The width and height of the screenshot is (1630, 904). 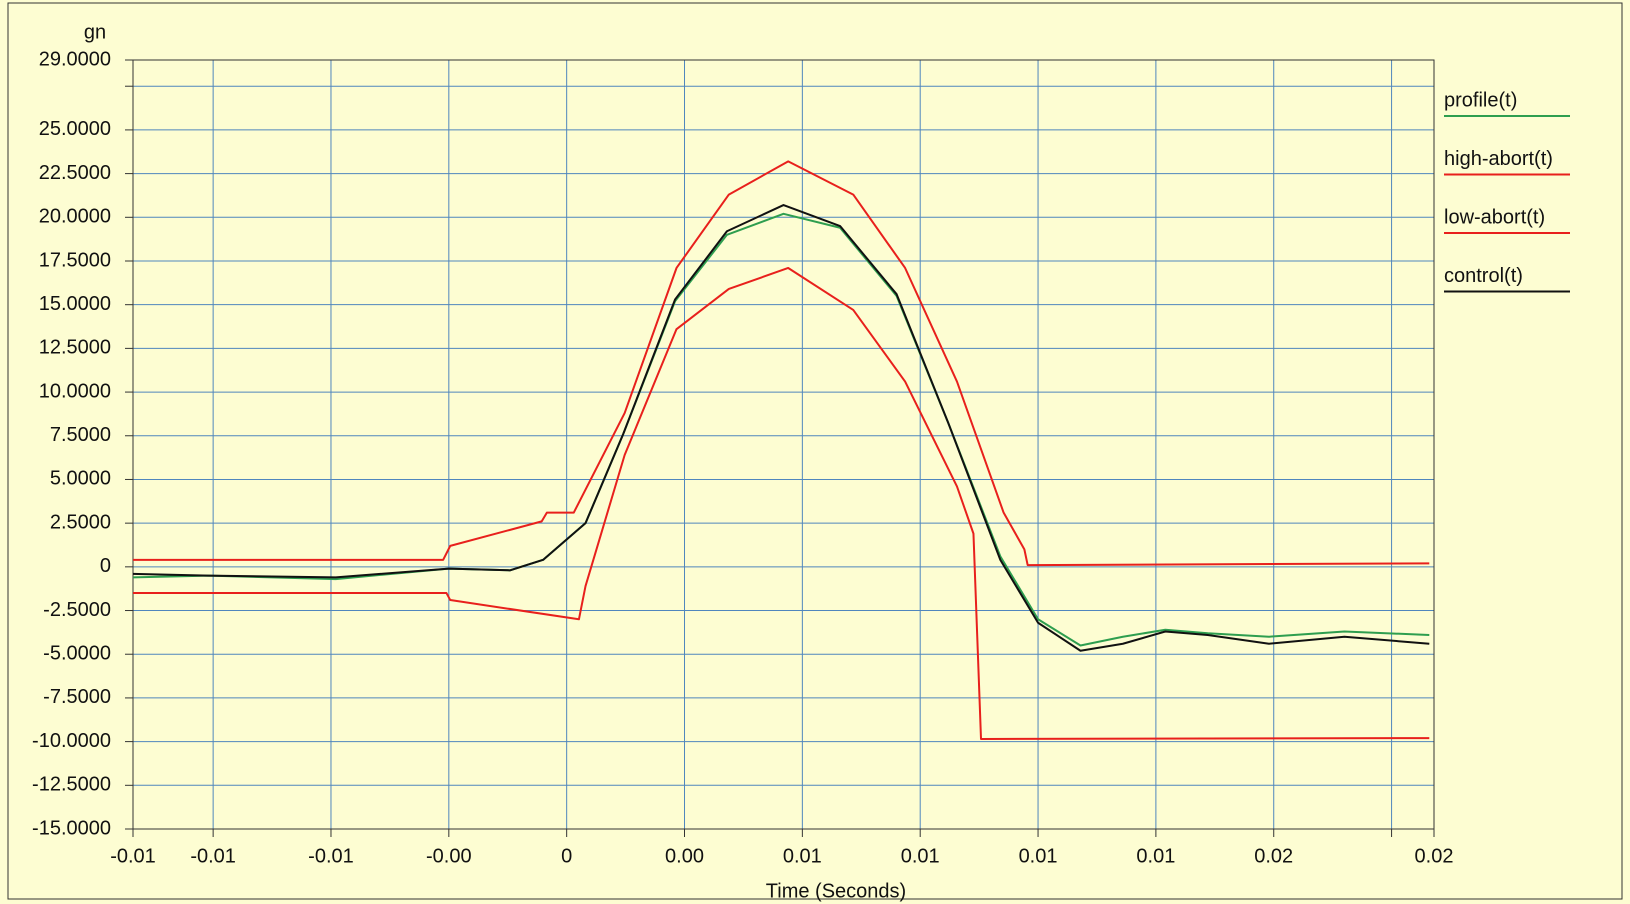 I want to click on y-tick-label: 25.0000, so click(x=75, y=129).